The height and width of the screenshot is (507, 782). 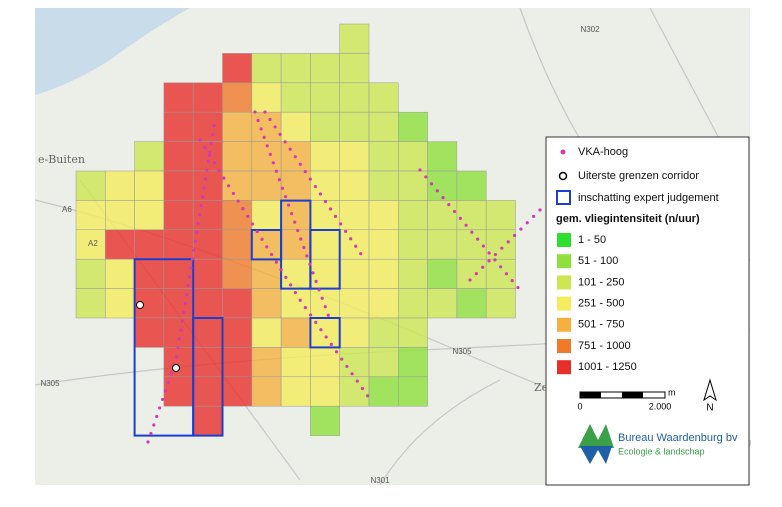 I want to click on legend-class-label: 751 - 1000, so click(x=604, y=346).